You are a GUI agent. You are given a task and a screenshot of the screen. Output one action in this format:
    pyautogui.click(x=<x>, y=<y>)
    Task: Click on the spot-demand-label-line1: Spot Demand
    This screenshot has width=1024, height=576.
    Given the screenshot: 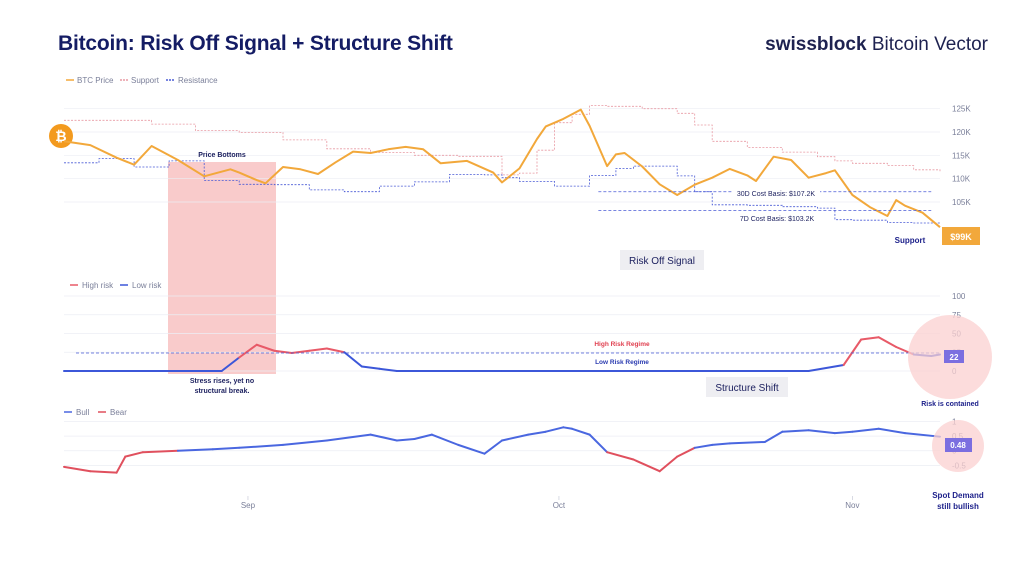 What is the action you would take?
    pyautogui.click(x=958, y=495)
    